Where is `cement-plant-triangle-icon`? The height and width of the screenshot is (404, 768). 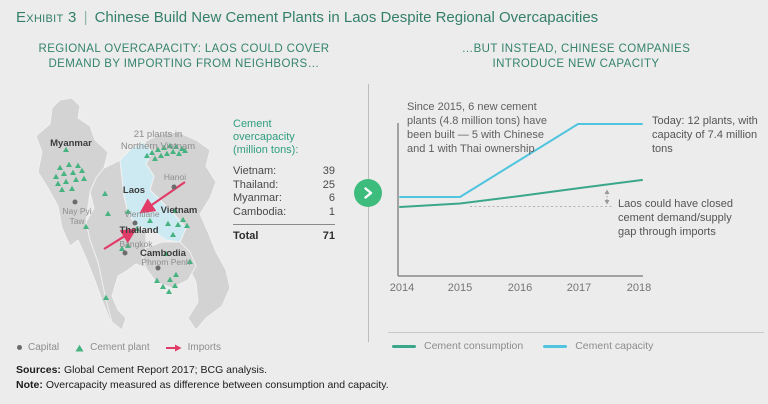 cement-plant-triangle-icon is located at coordinates (79, 347).